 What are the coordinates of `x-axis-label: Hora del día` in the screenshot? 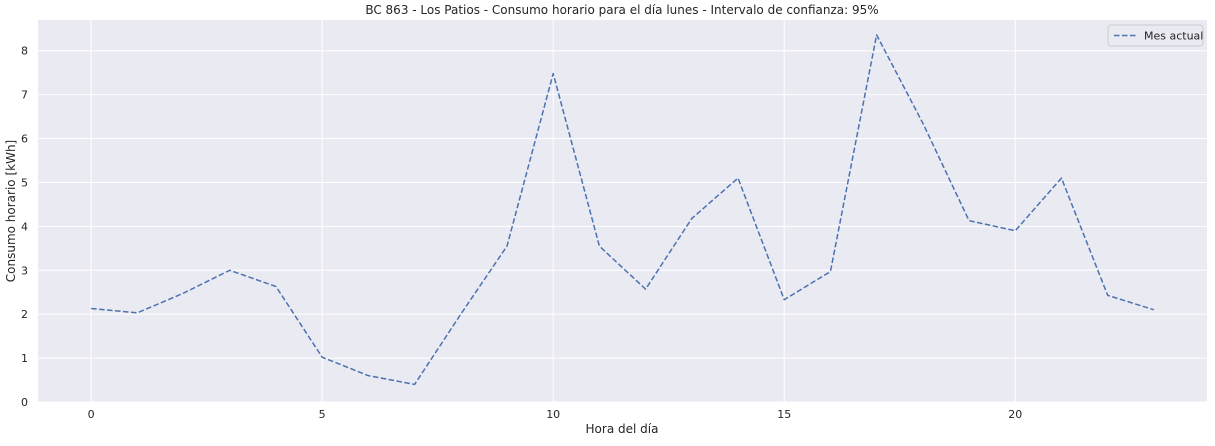 It's located at (622, 429).